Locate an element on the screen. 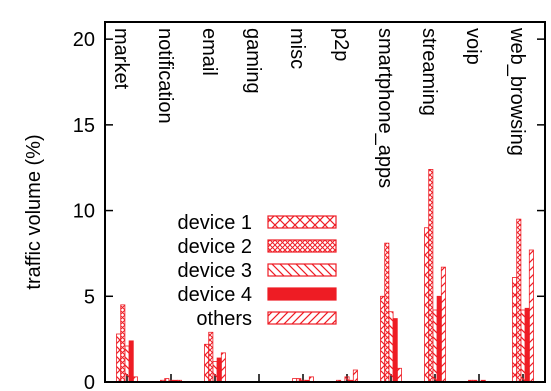  y-axis-title: traffic volume (%) is located at coordinates (34, 211).